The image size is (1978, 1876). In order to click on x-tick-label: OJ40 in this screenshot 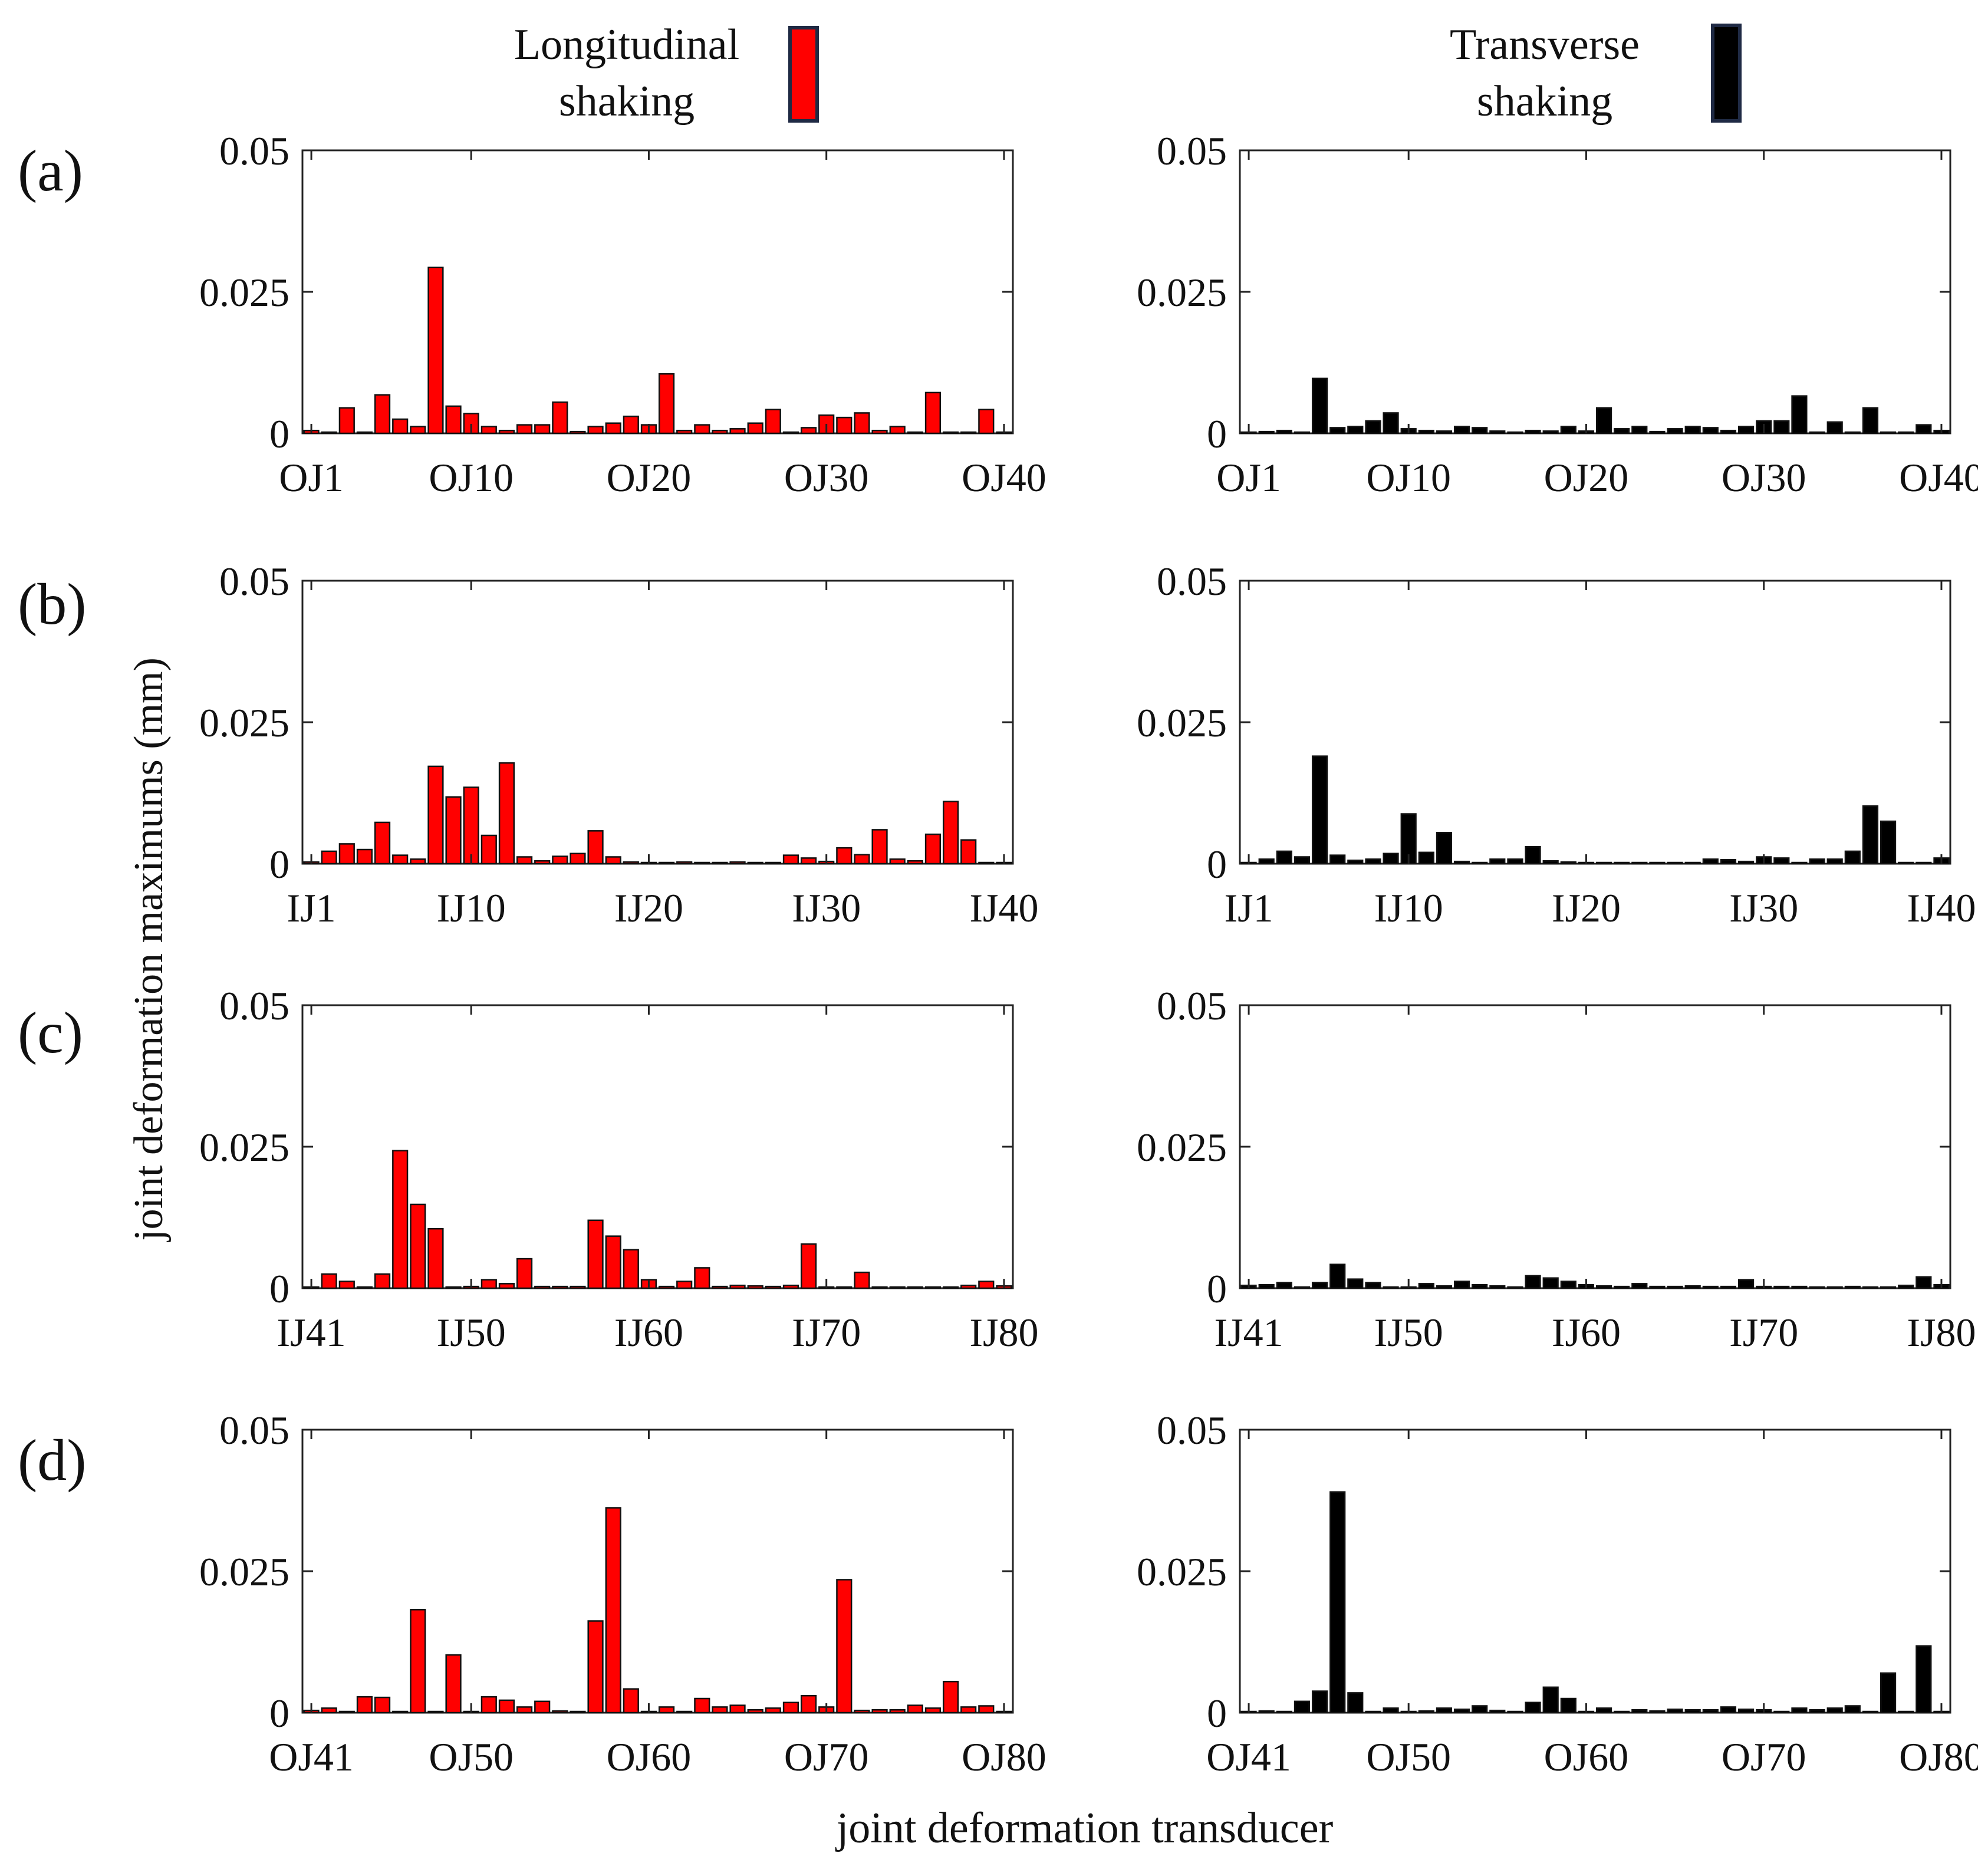, I will do `click(1004, 478)`.